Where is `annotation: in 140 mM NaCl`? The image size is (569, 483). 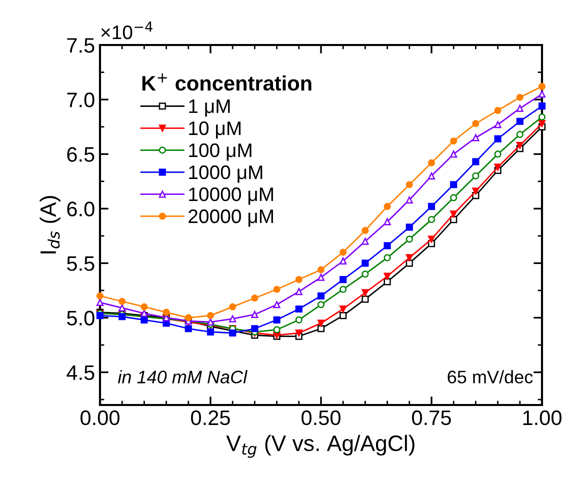
annotation: in 140 mM NaCl is located at coordinates (183, 377).